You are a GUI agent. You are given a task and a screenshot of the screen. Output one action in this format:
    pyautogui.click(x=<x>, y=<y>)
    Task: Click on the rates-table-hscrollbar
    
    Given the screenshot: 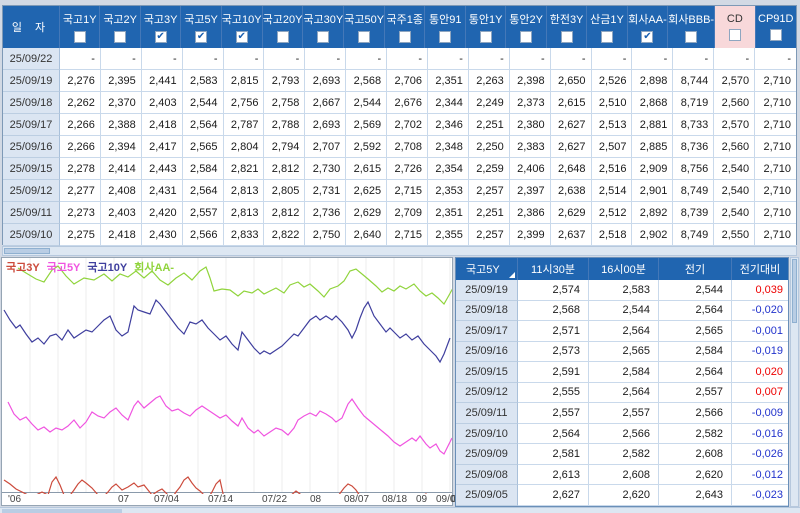 What is the action you would take?
    pyautogui.click(x=399, y=251)
    